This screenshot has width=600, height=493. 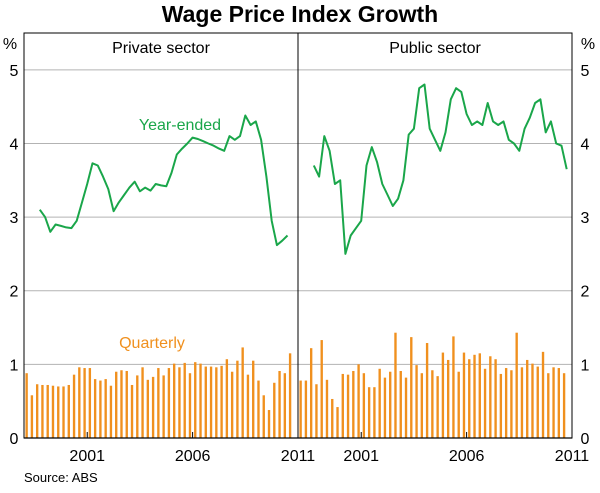 What do you see at coordinates (14, 71) in the screenshot?
I see `y-tick-label-left-5: 5` at bounding box center [14, 71].